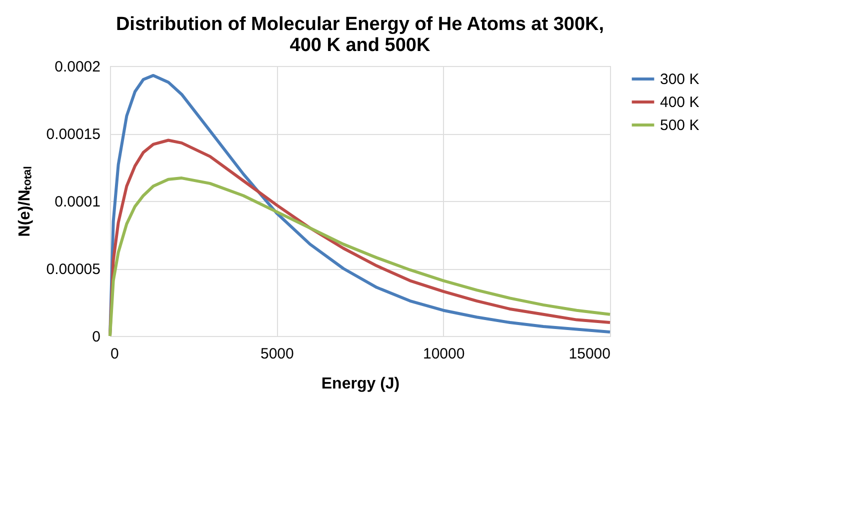  Describe the element at coordinates (277, 354) in the screenshot. I see `x-tick-label: 5000` at that location.